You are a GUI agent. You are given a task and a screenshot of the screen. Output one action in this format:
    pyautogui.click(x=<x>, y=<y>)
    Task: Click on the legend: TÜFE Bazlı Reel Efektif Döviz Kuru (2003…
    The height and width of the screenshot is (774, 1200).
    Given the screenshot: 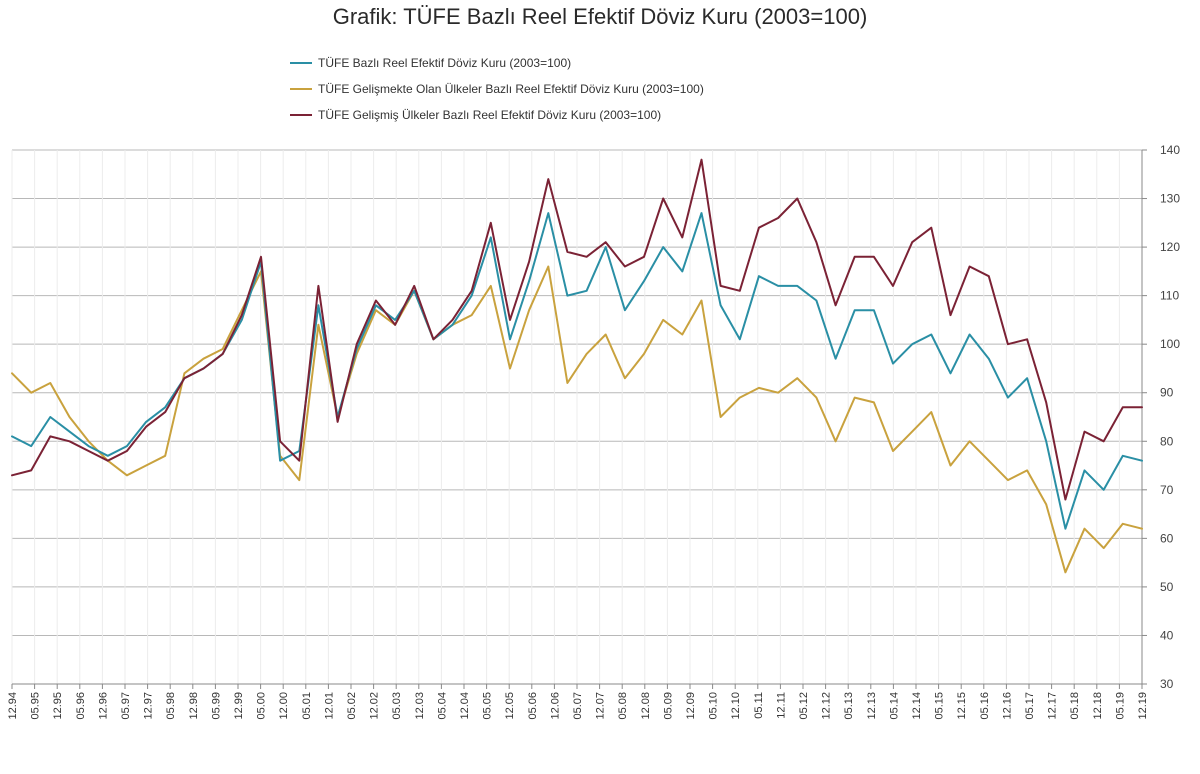 What is the action you would take?
    pyautogui.click(x=497, y=89)
    